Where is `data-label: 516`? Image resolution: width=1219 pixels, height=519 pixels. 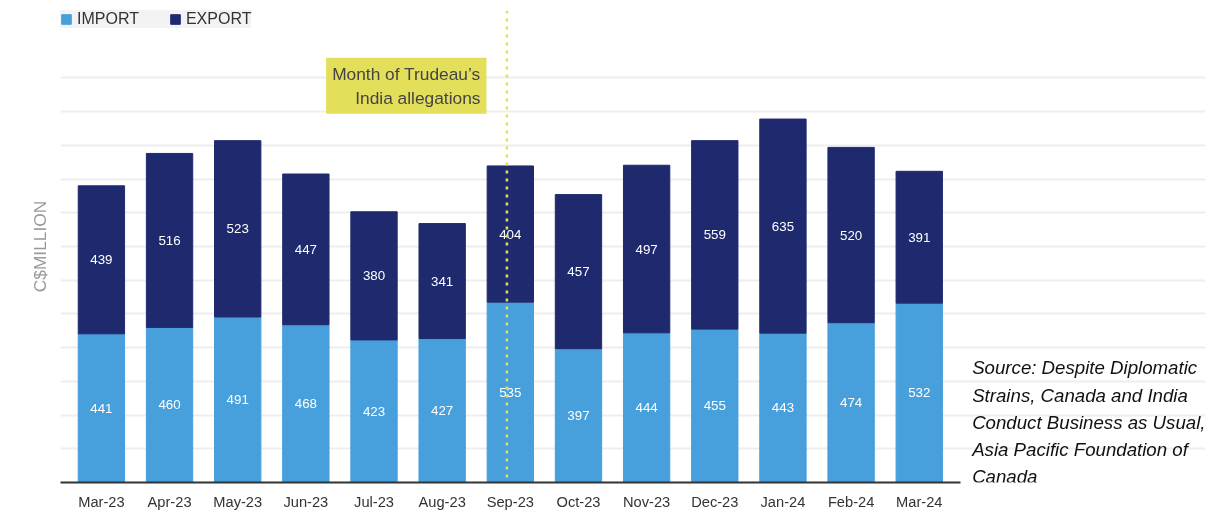
data-label: 516 is located at coordinates (169, 240).